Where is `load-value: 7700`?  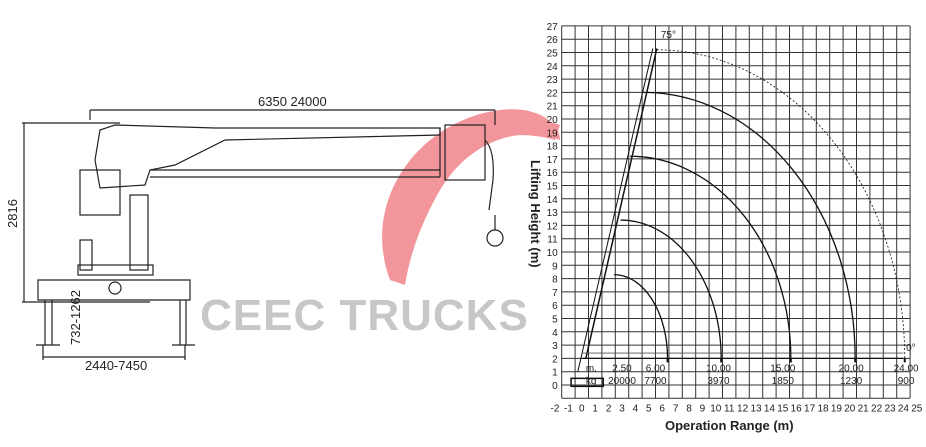
load-value: 7700 is located at coordinates (655, 381).